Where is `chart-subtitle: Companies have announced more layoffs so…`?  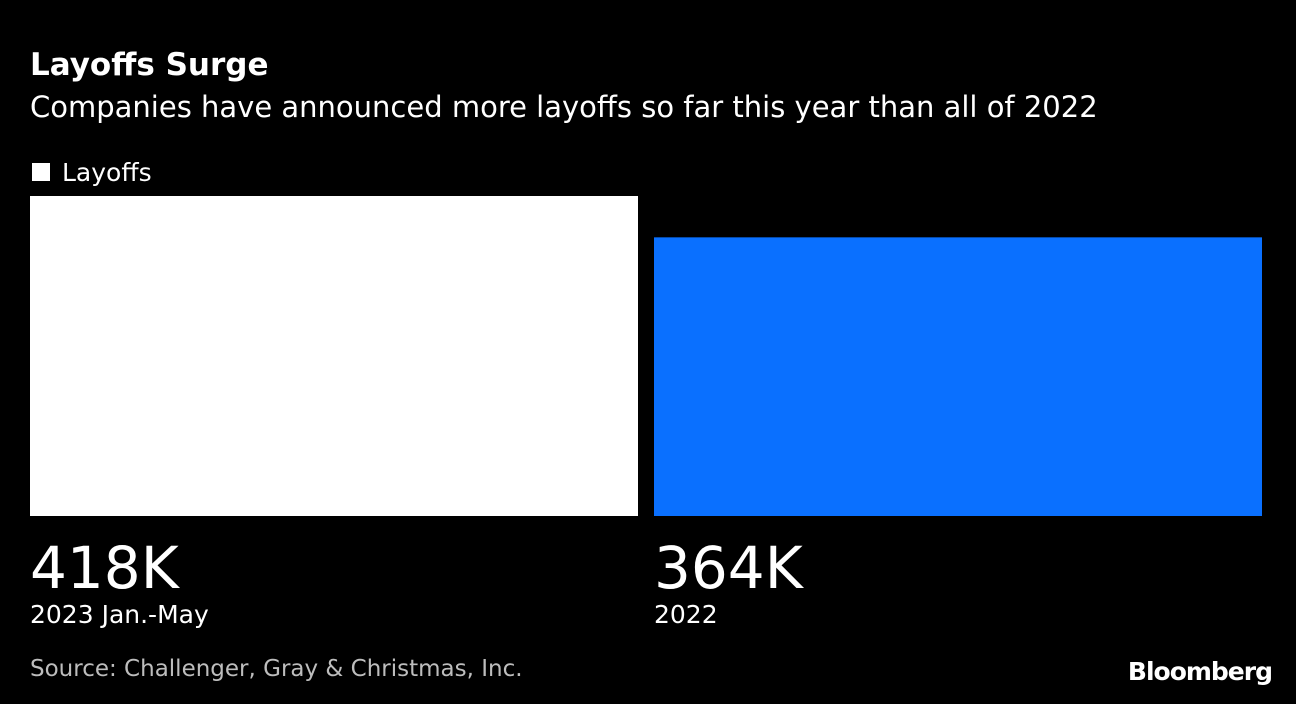 chart-subtitle: Companies have announced more layoffs so… is located at coordinates (564, 107).